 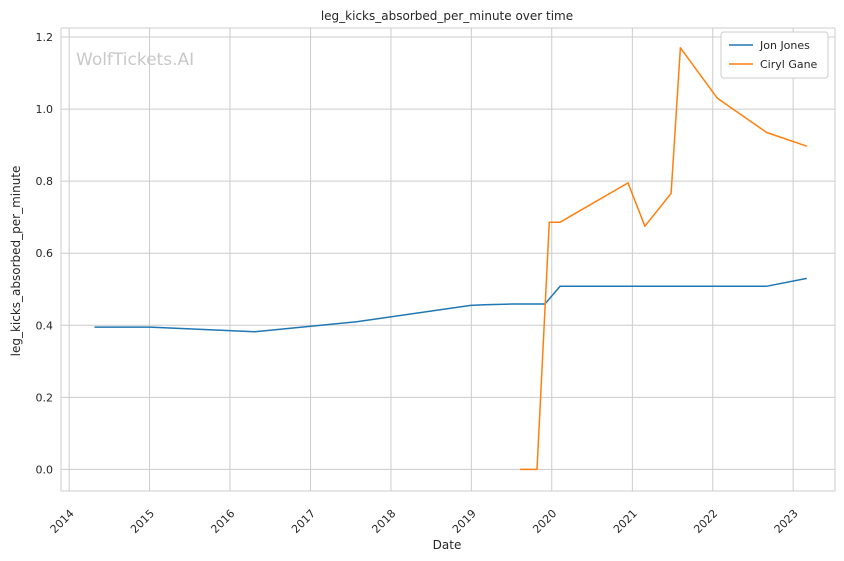 What do you see at coordinates (45, 397) in the screenshot?
I see `y-tick-label: 0.2` at bounding box center [45, 397].